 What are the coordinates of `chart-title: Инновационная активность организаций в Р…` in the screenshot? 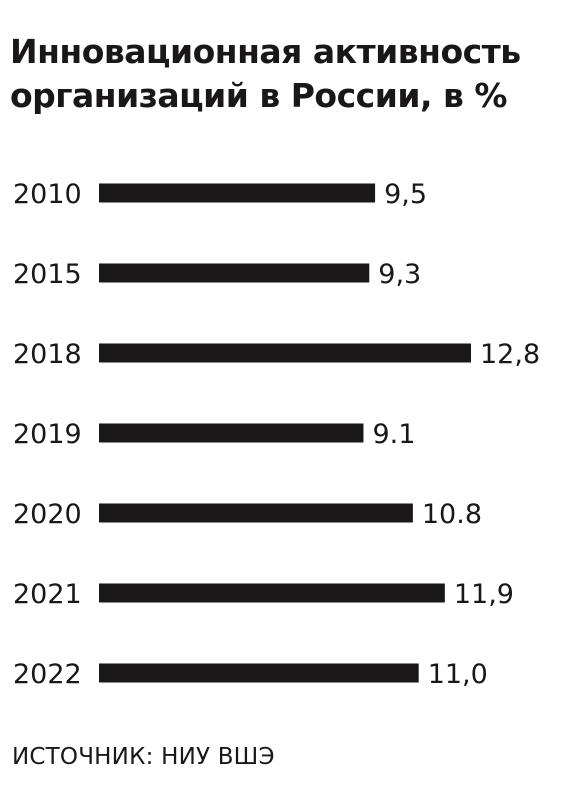 It's located at (290, 74).